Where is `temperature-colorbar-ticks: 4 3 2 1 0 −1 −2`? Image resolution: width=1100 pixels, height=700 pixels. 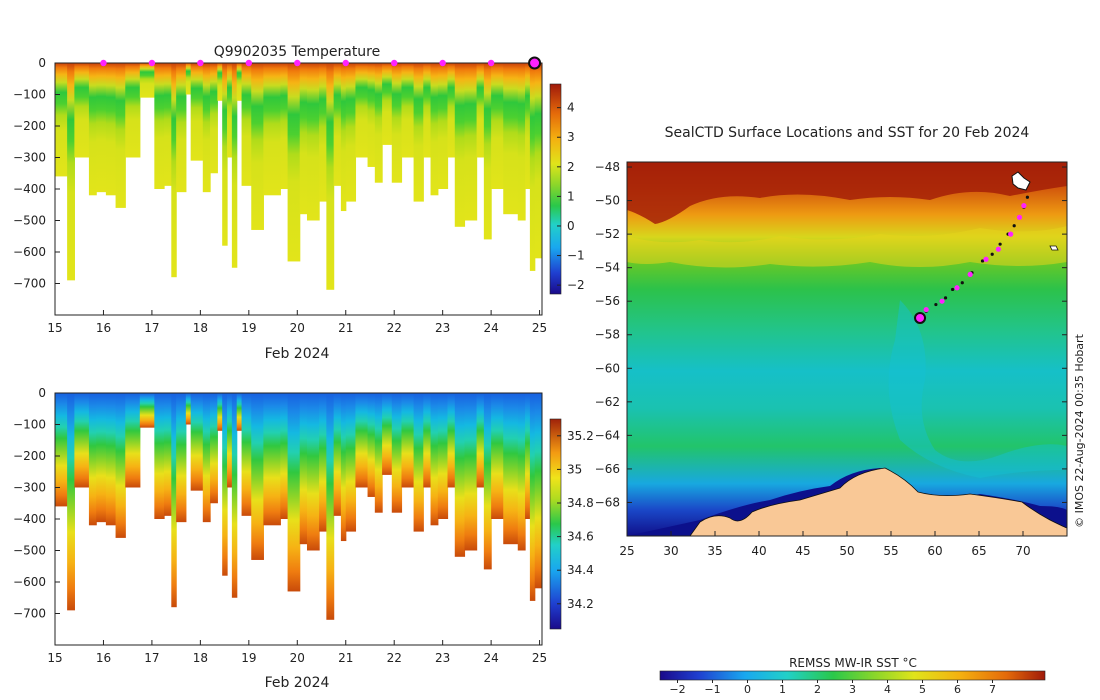
temperature-colorbar-ticks: 4 3 2 1 0 −1 −2 is located at coordinates (571, 196).